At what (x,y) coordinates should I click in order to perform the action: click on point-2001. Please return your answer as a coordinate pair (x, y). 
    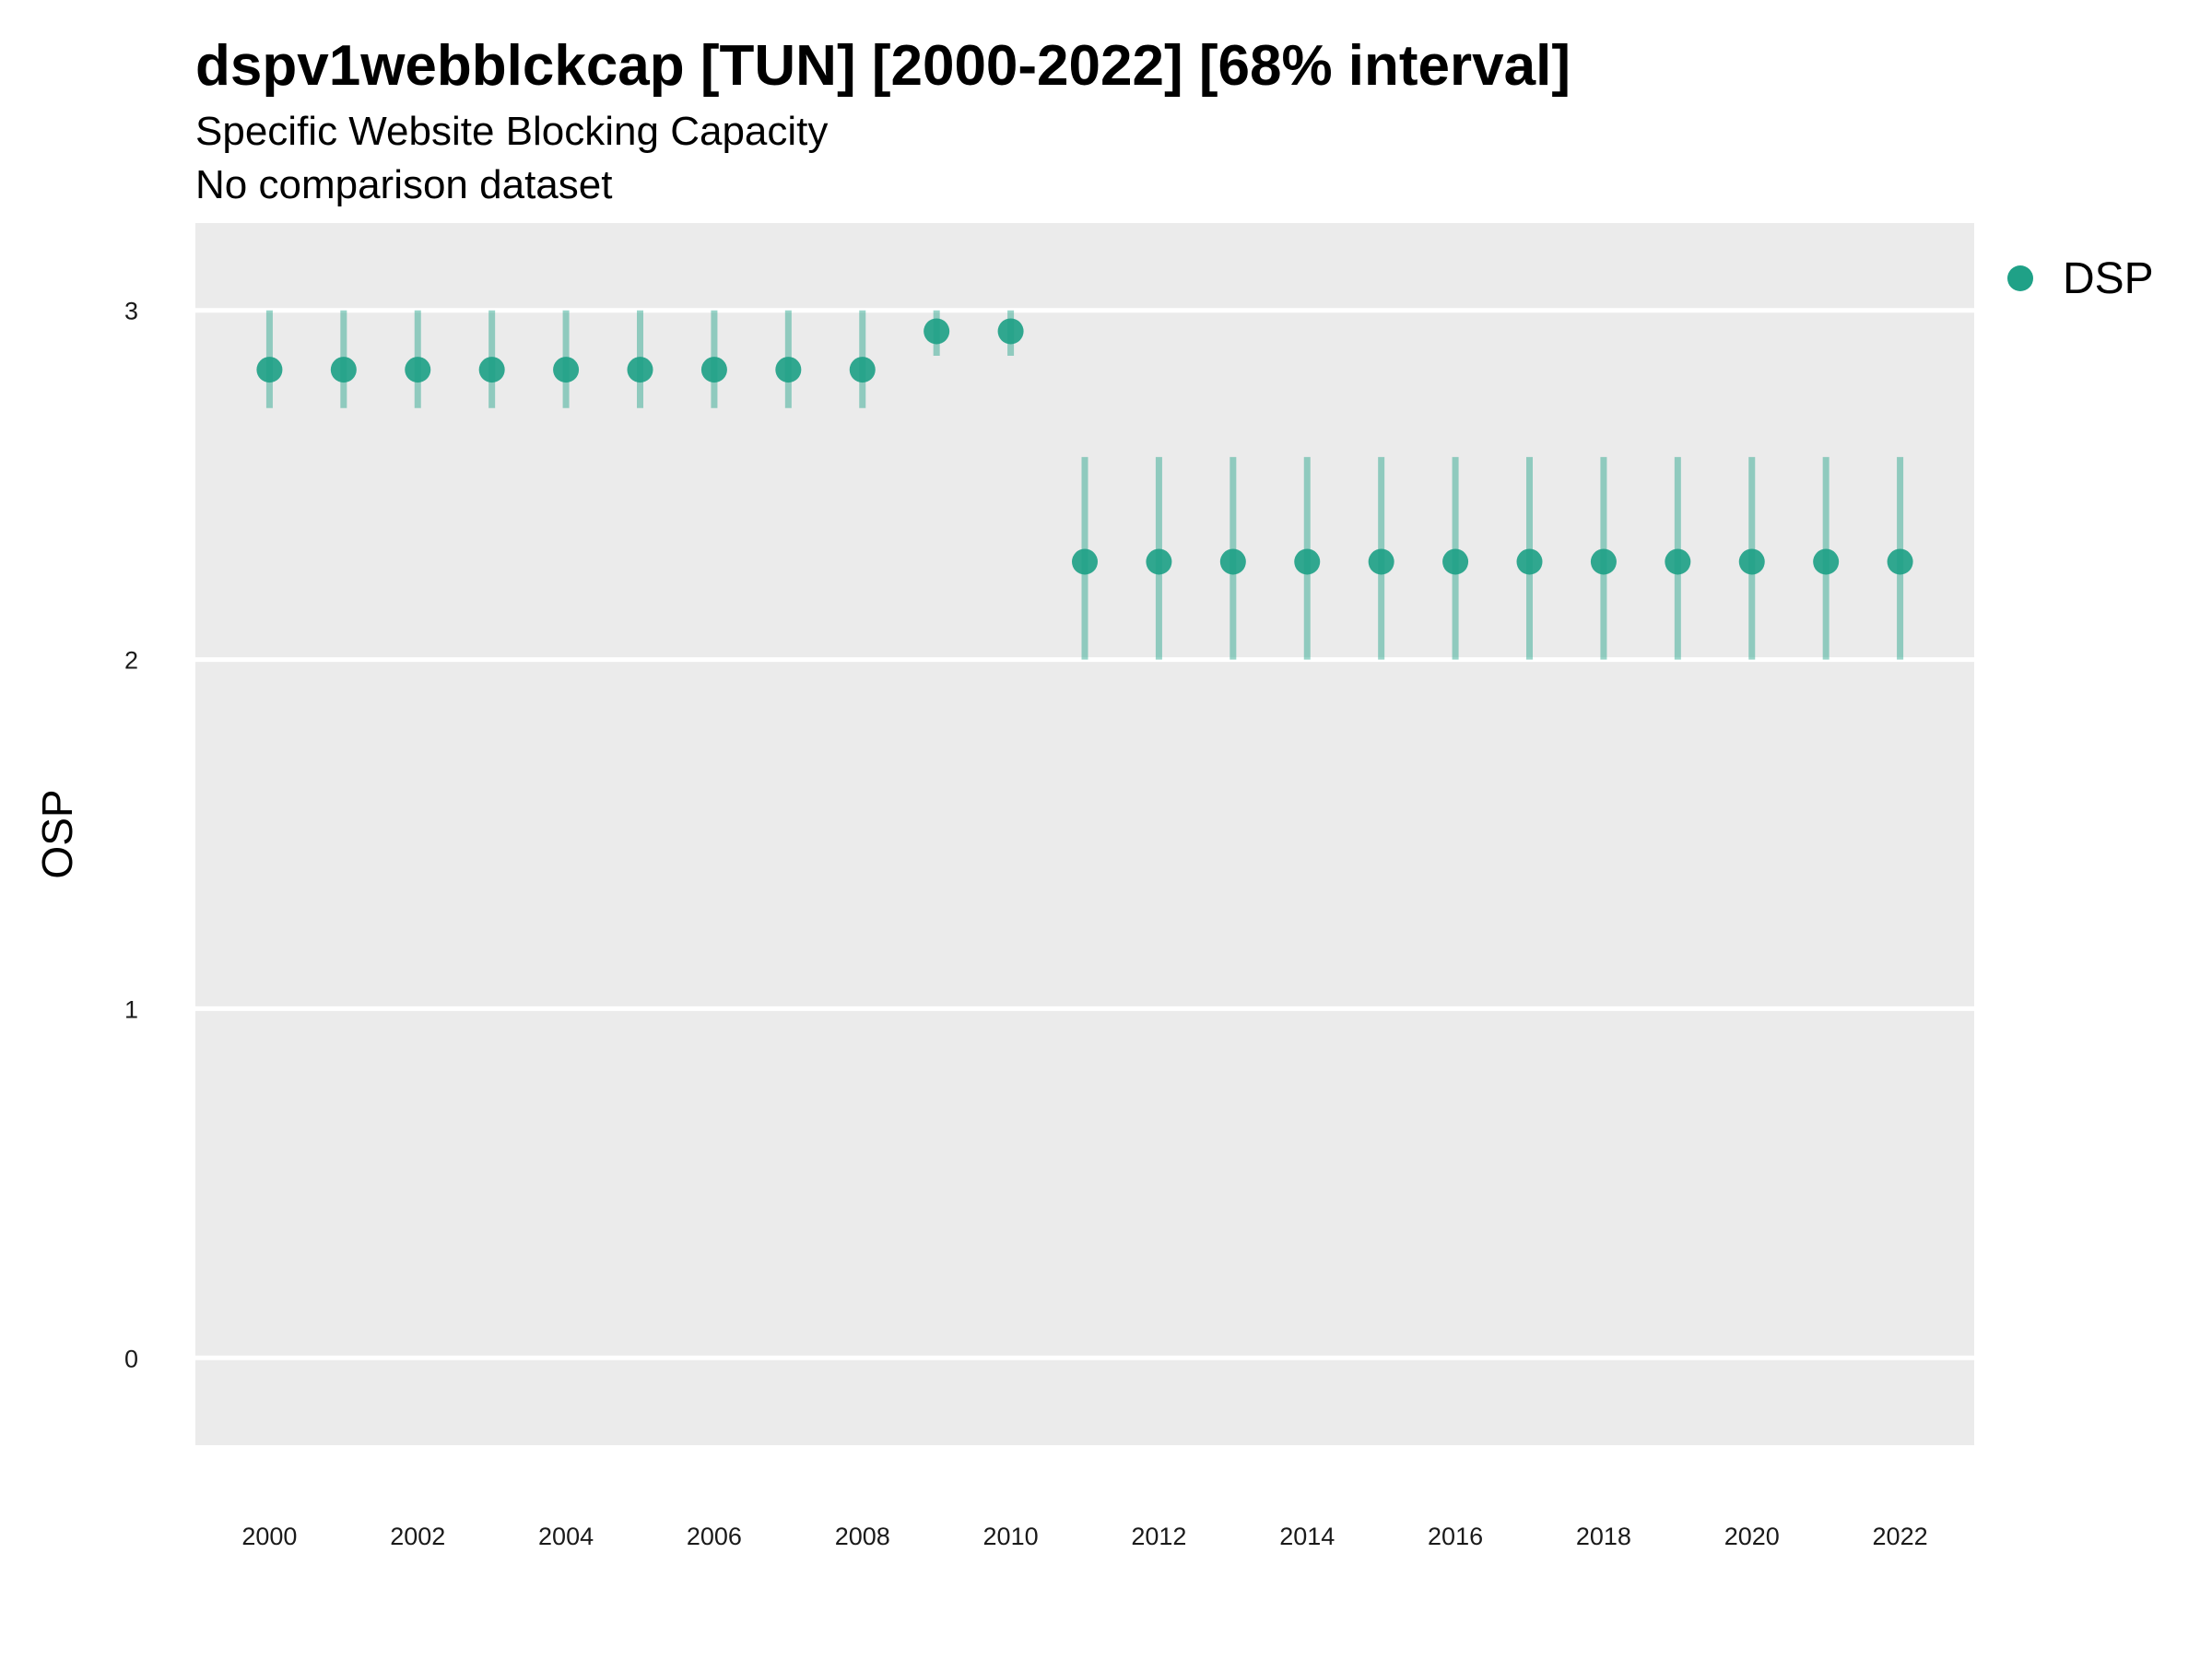
    Looking at the image, I should click on (343, 370).